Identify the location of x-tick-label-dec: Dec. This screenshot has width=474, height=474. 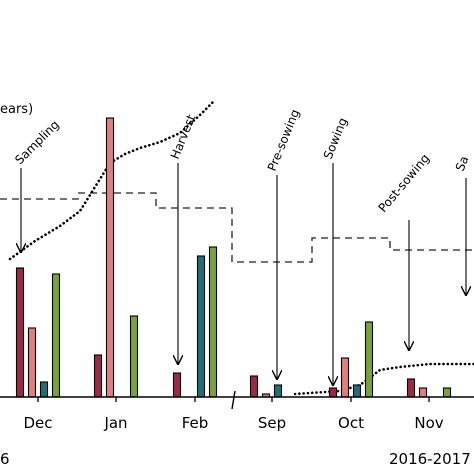
(37, 423).